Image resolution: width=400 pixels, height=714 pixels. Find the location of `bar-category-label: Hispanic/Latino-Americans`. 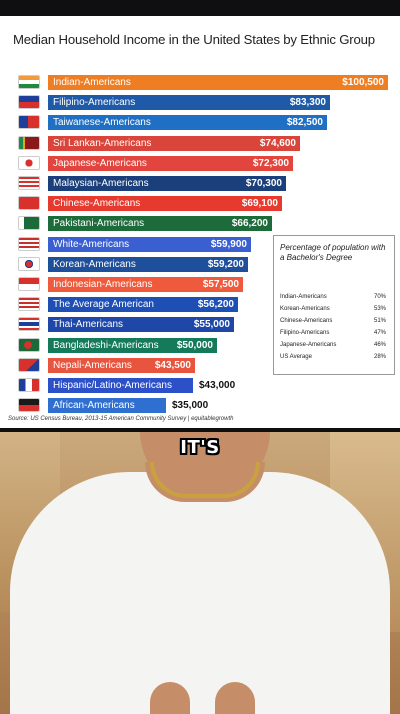

bar-category-label: Hispanic/Latino-Americans is located at coordinates (112, 385).